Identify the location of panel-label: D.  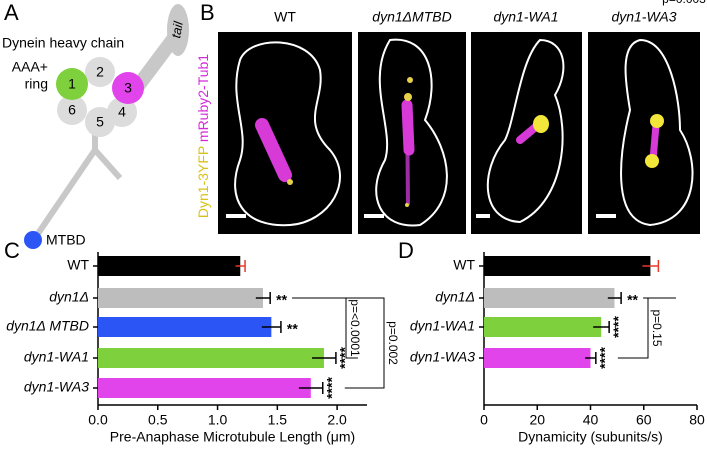
(406, 250).